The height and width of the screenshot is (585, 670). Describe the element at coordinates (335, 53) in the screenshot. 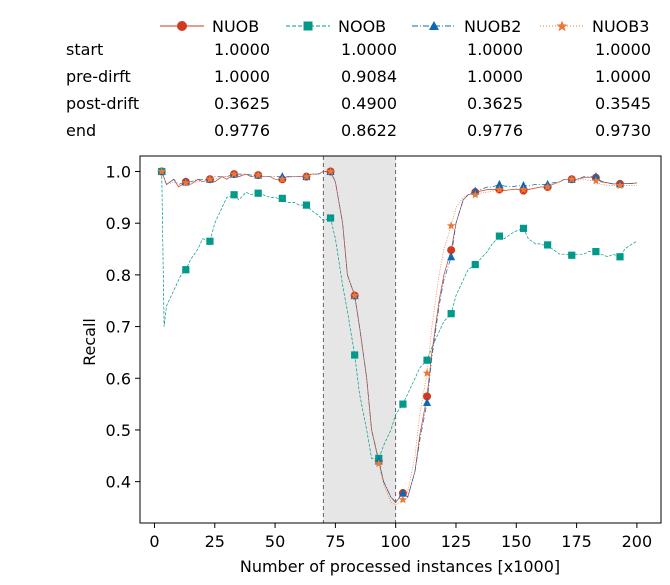

I see `stats-row-start: start 1.0000 1.0000 1.0000 1.0000` at that location.